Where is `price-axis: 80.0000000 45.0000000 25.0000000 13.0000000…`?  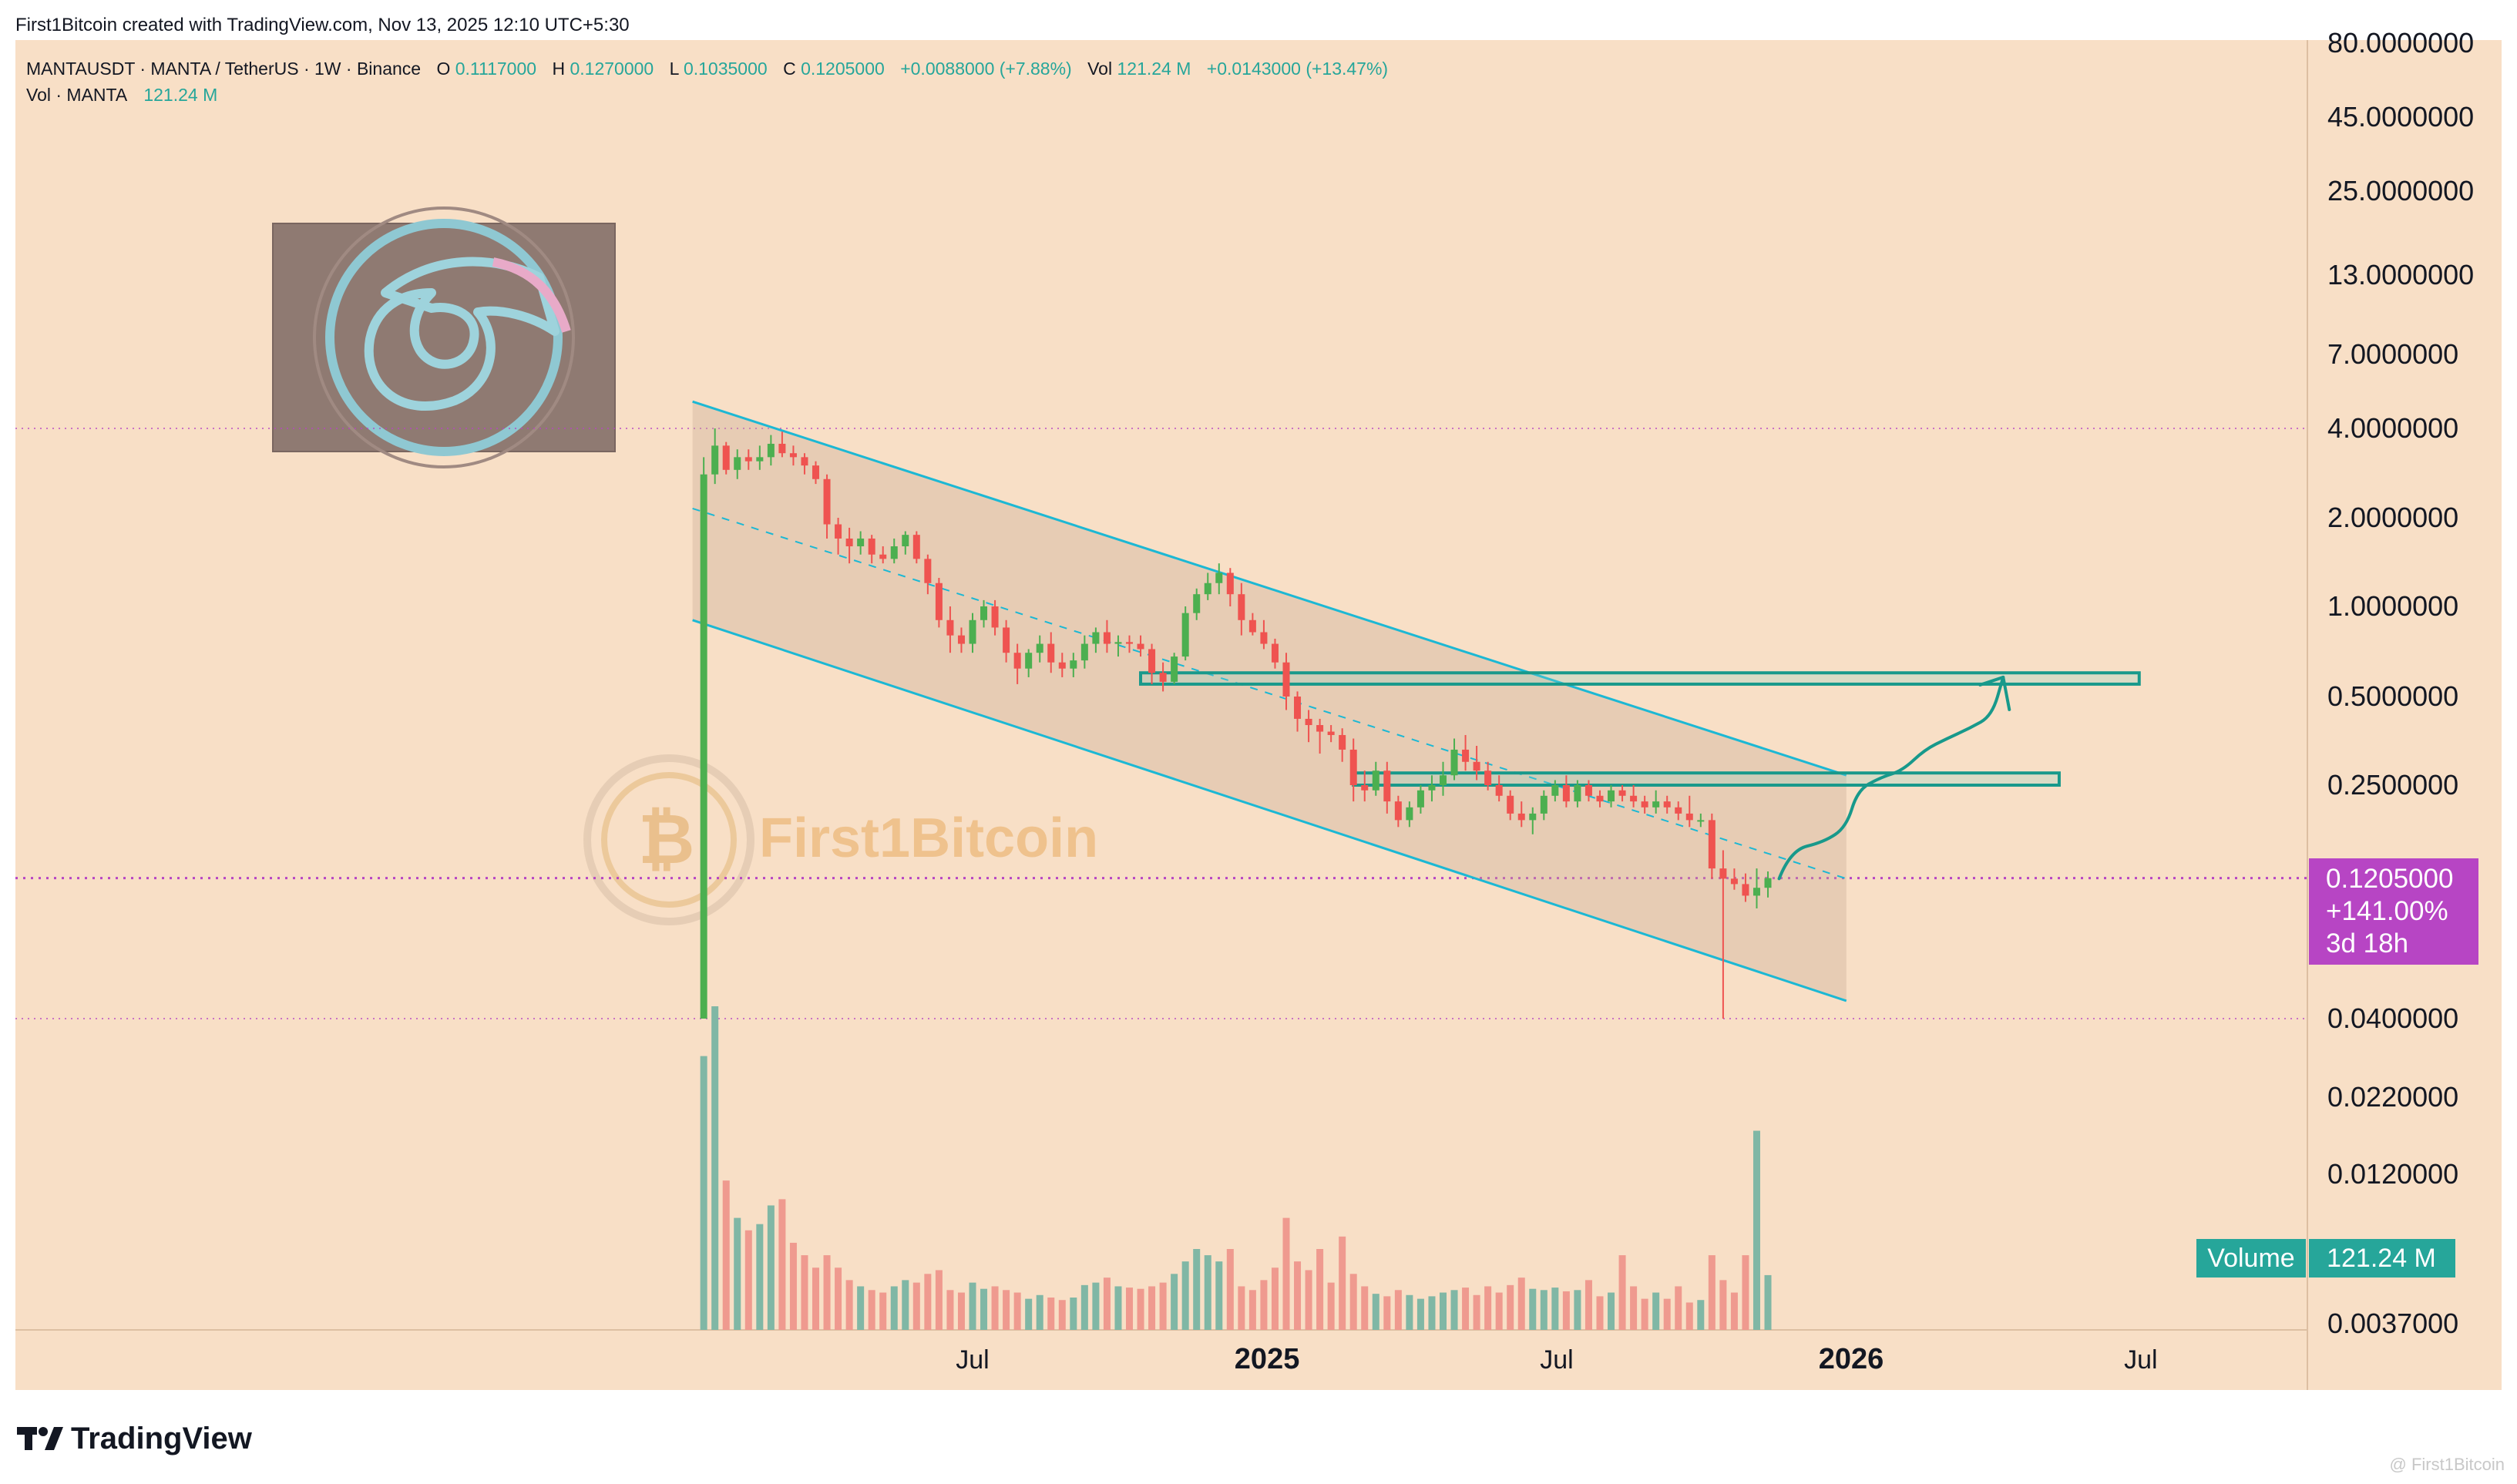
price-axis: 80.0000000 45.0000000 25.0000000 13.0000000… is located at coordinates (2400, 683).